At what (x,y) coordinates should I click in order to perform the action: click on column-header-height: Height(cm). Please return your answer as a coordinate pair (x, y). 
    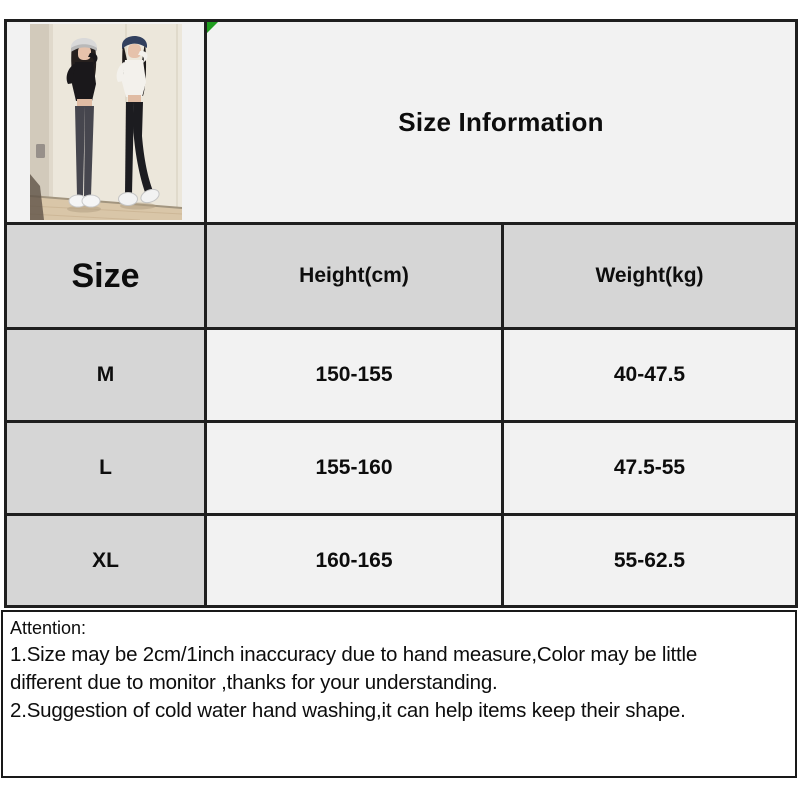
    Looking at the image, I should click on (354, 276).